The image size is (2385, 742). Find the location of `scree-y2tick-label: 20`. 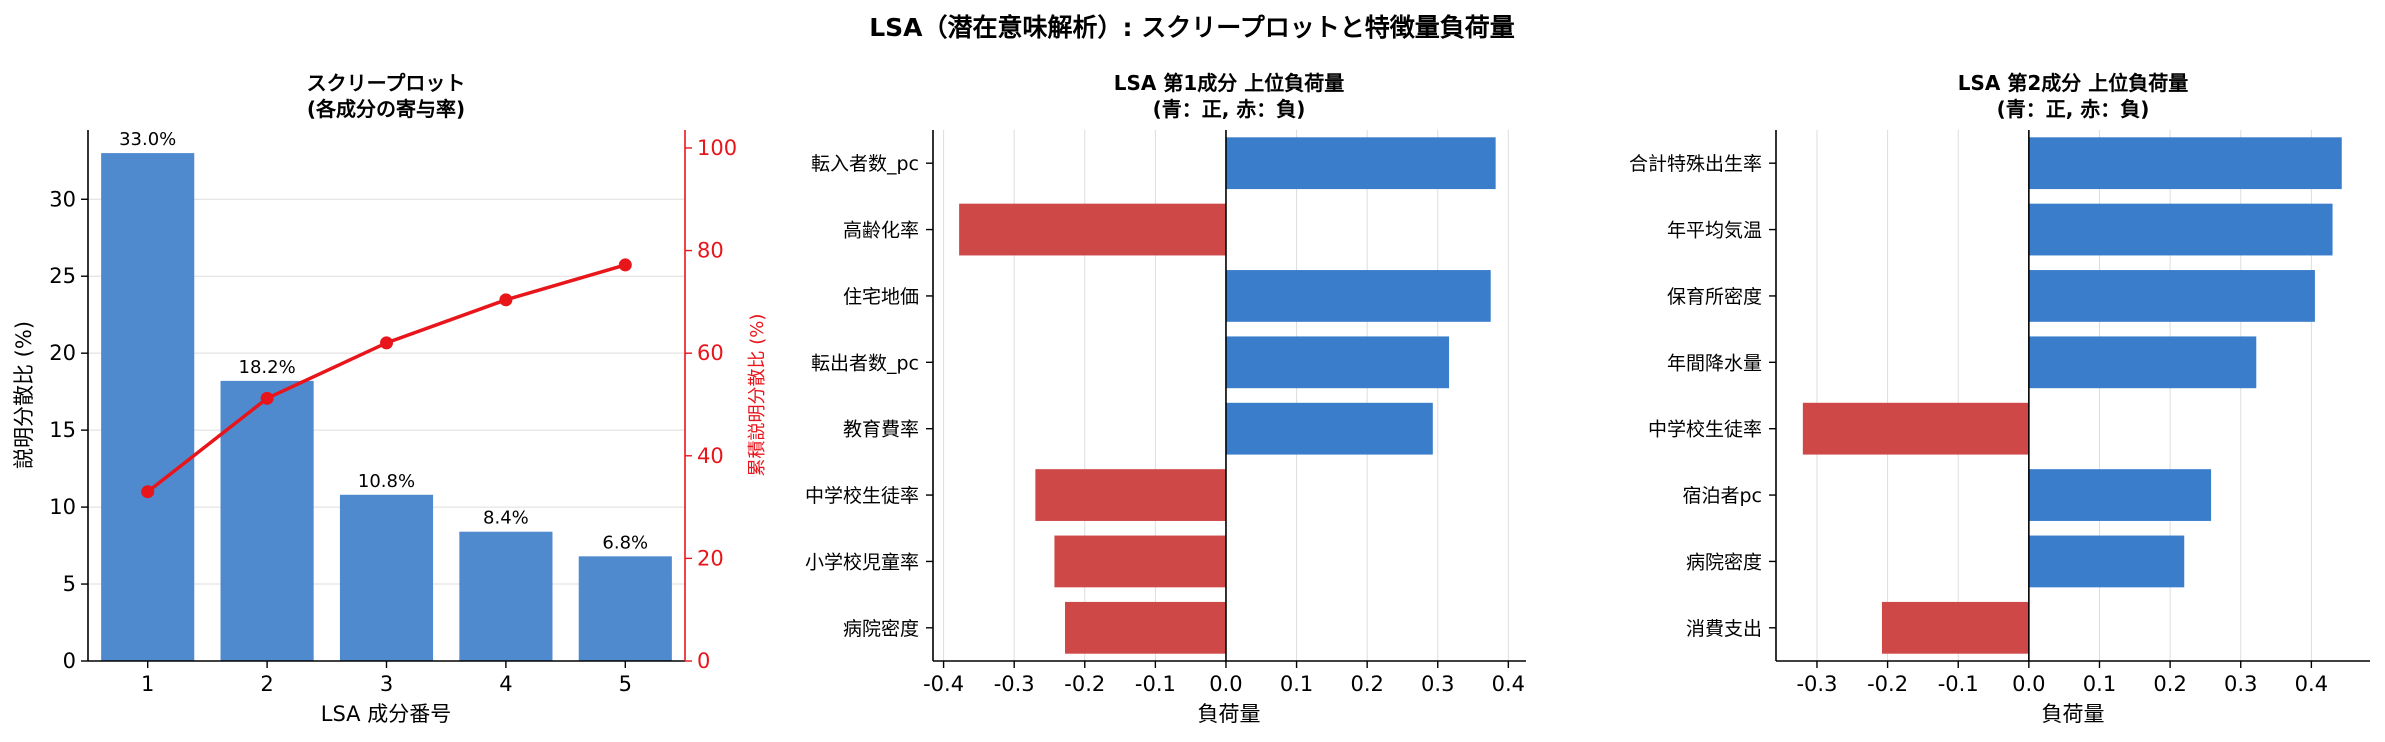

scree-y2tick-label: 20 is located at coordinates (710, 558).